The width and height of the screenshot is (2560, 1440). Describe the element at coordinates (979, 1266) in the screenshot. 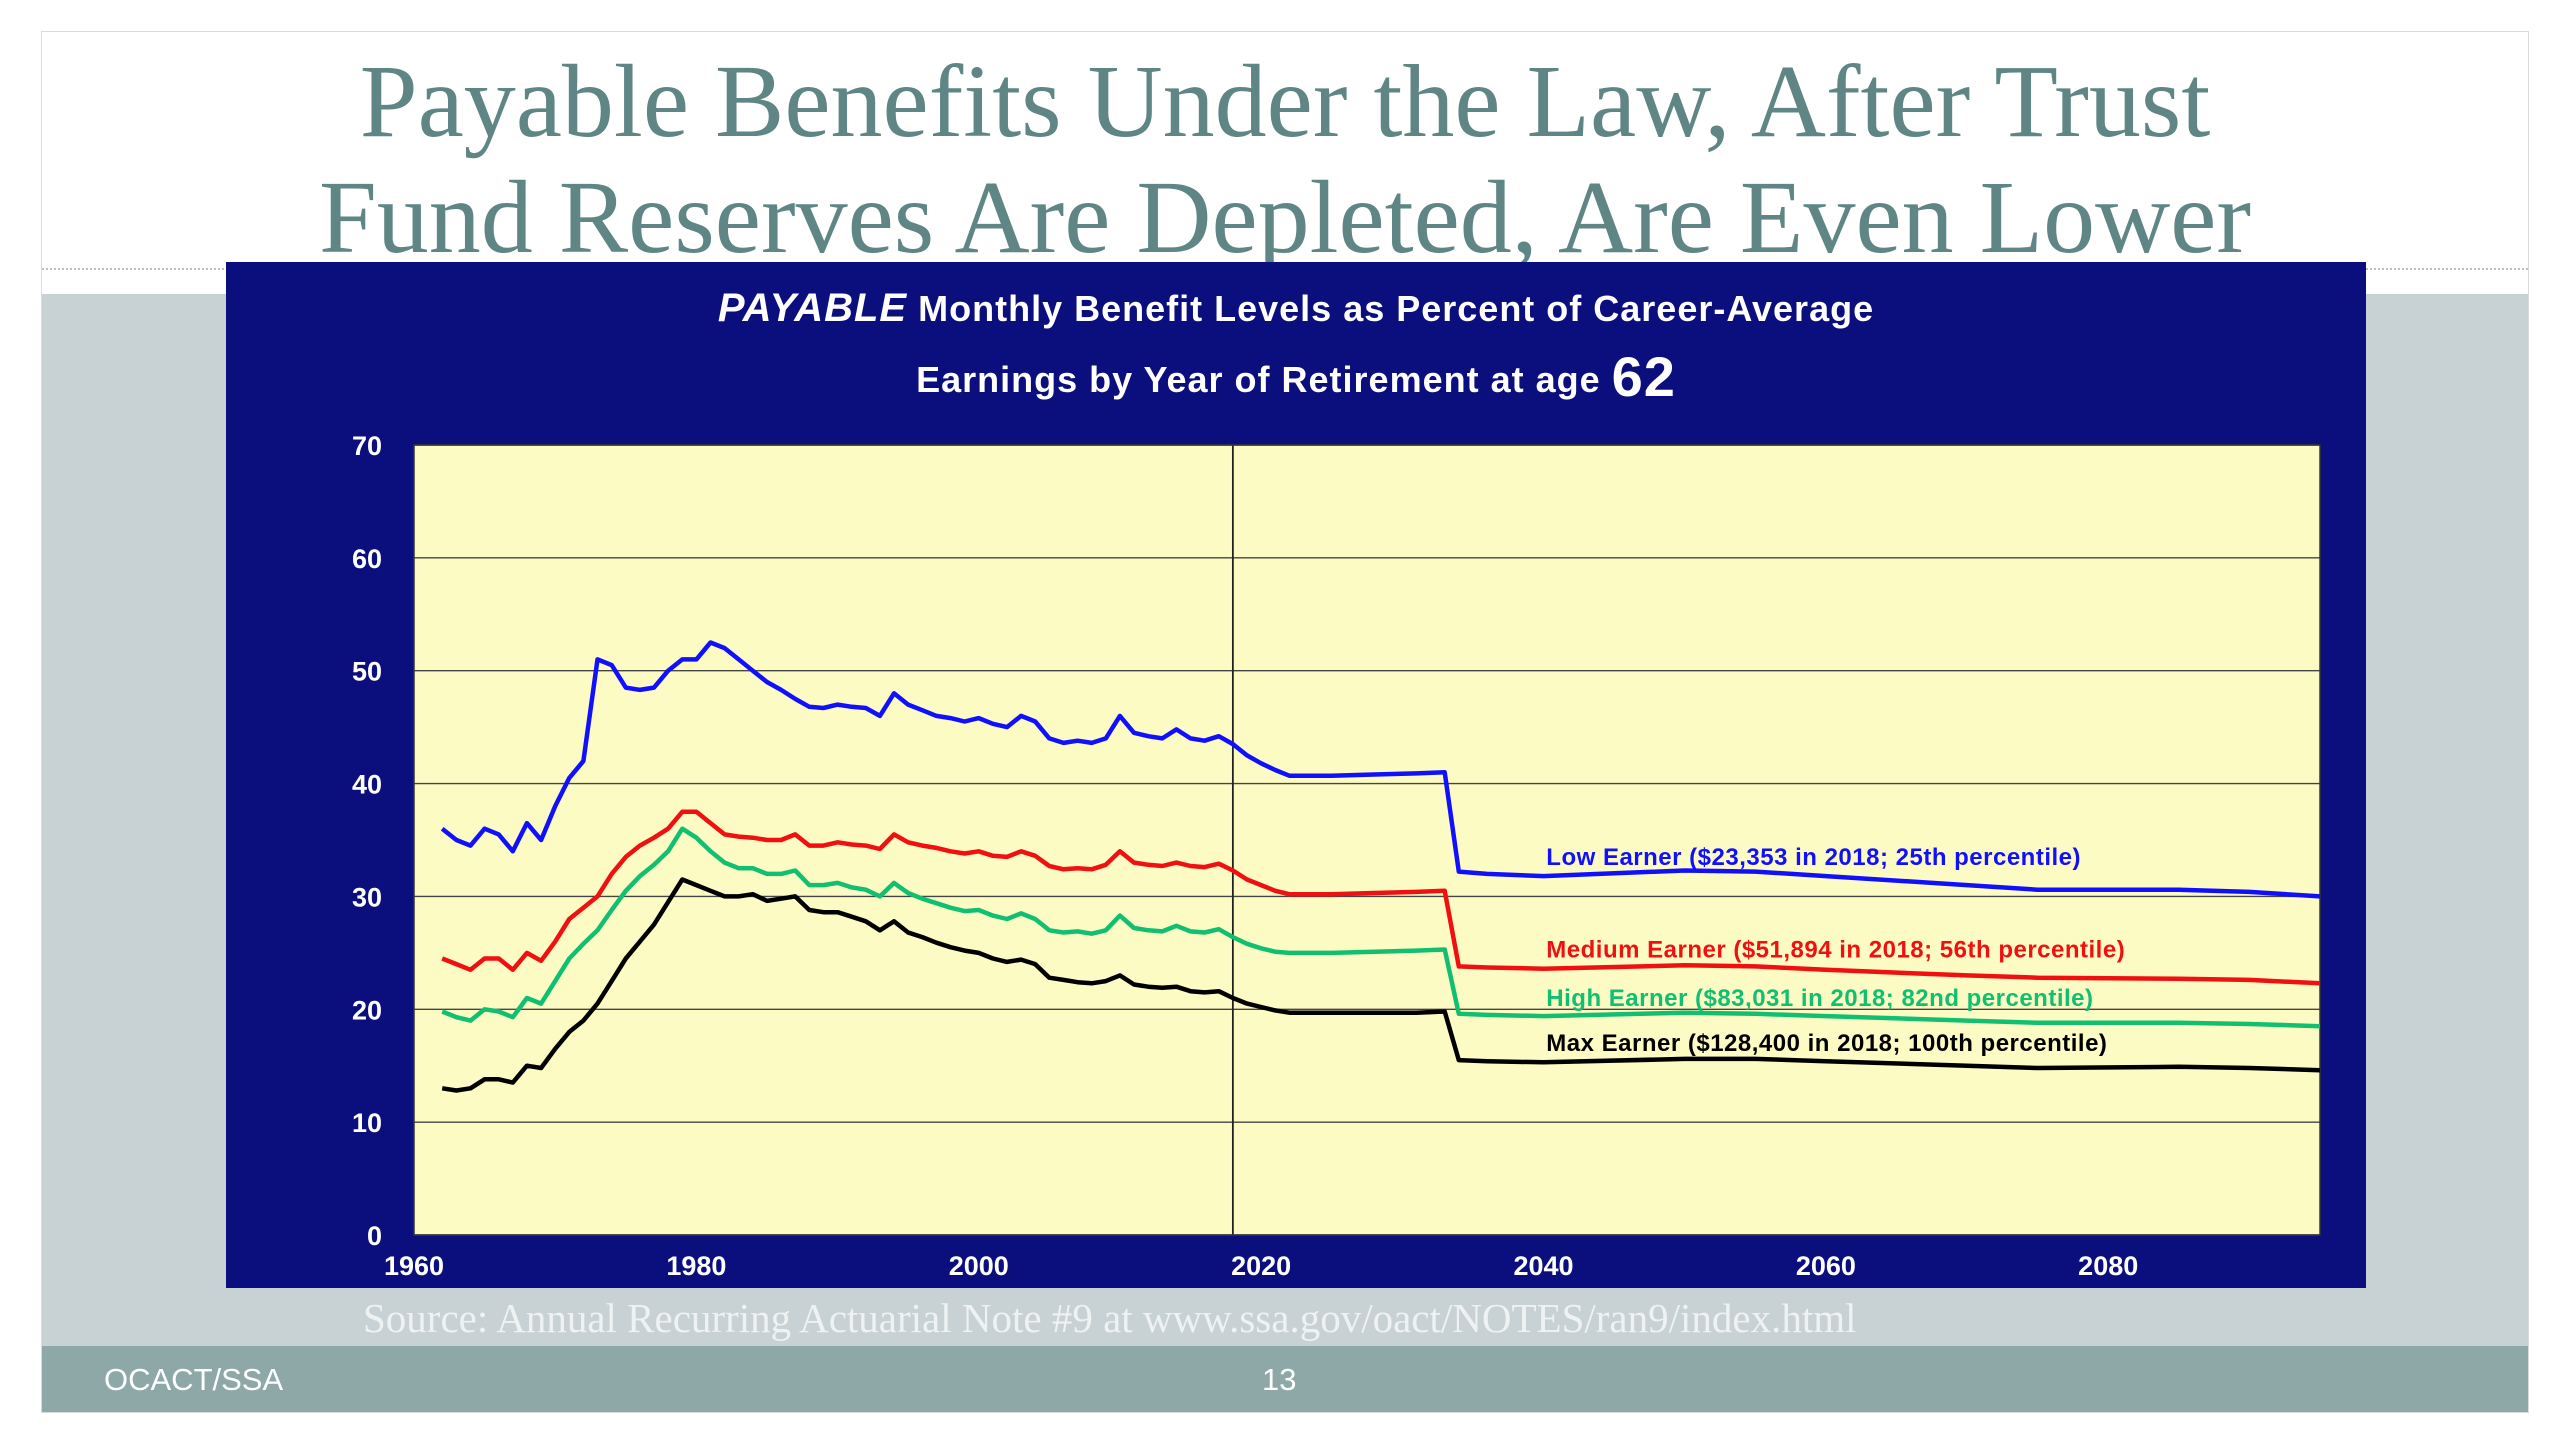

I see `x-tick-label: 2000` at that location.